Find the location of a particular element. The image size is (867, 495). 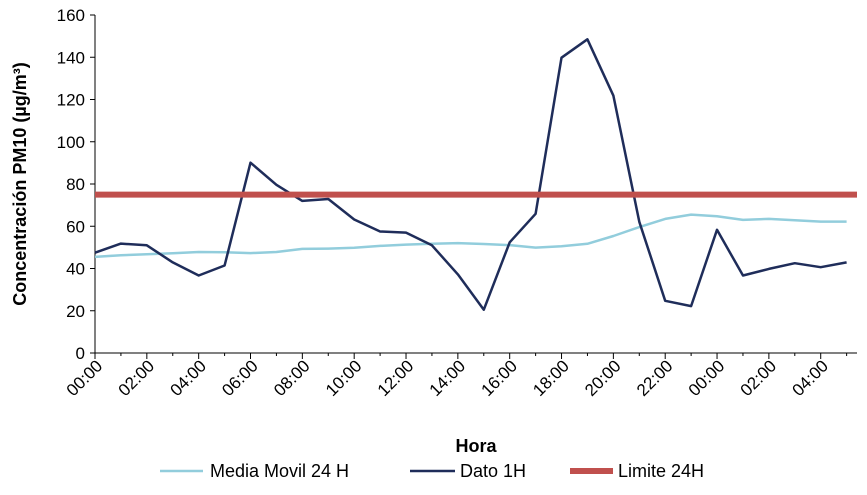

y-tick-label: 160 is located at coordinates (71, 15).